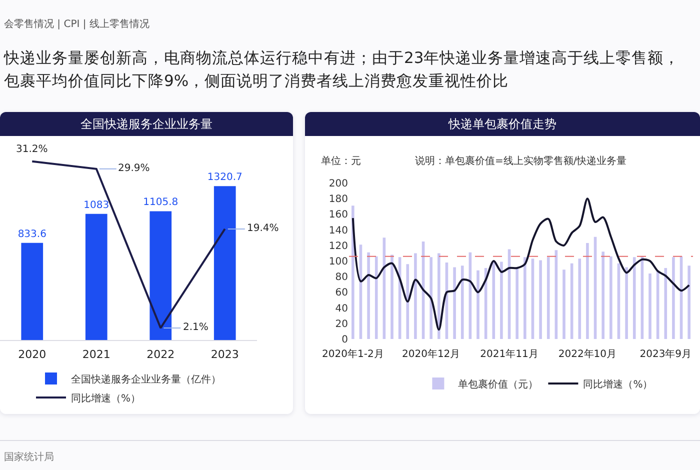 This screenshot has width=700, height=470. I want to click on text: 快递业务量屡创新高，电商物流总体运行稳中有进；由于23年快递业务量增速高于线上零售额，, so click(342, 58).